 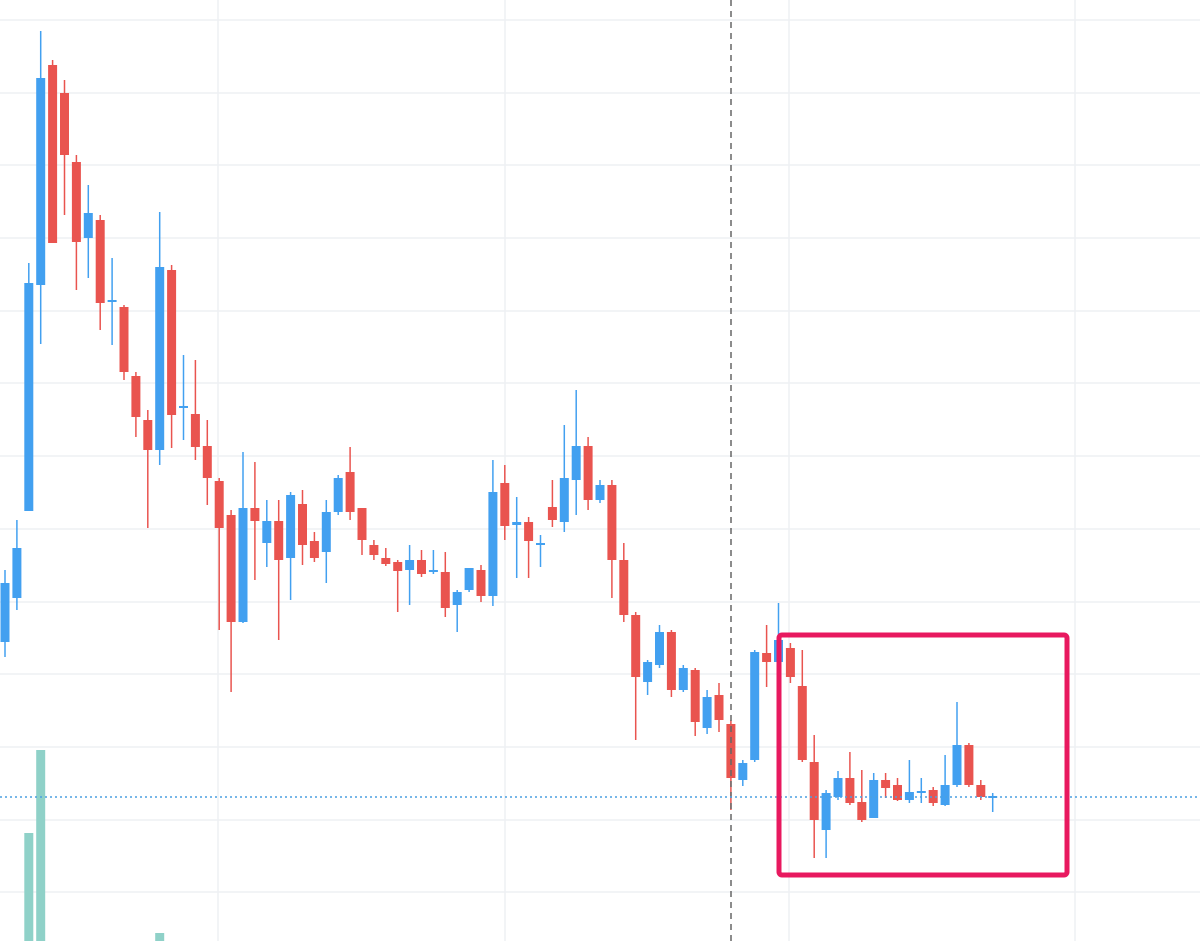 I want to click on highlight-box, so click(x=923, y=755).